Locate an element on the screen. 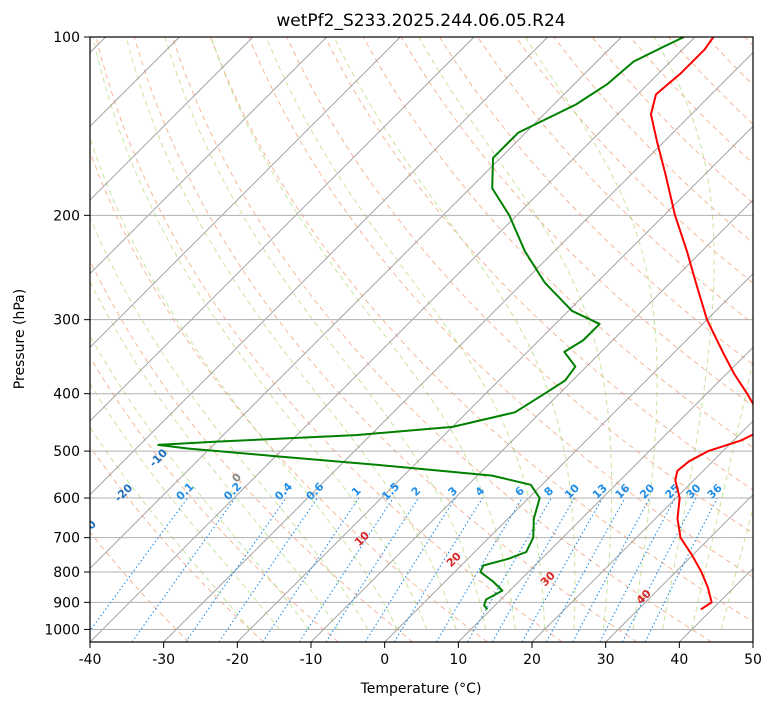 This screenshot has height=708, width=775. mixing-ratio-label: 0.2 is located at coordinates (232, 491).